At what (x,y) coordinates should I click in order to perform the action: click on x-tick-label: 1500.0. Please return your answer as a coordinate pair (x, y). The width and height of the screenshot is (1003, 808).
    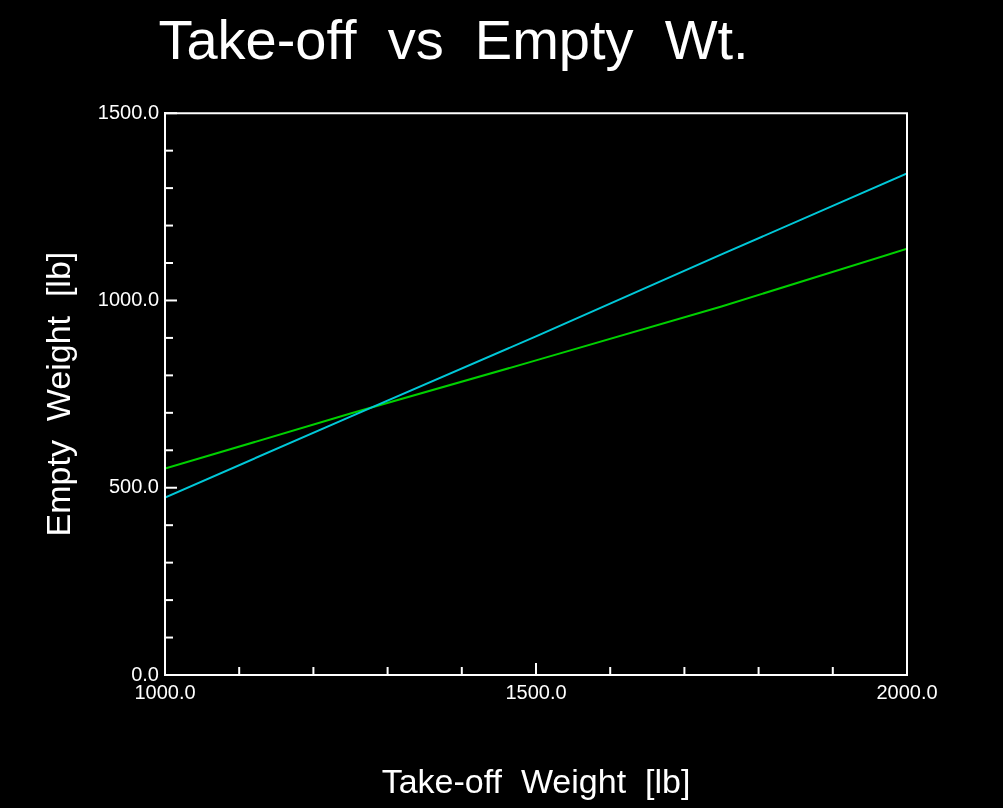
    Looking at the image, I should click on (536, 691).